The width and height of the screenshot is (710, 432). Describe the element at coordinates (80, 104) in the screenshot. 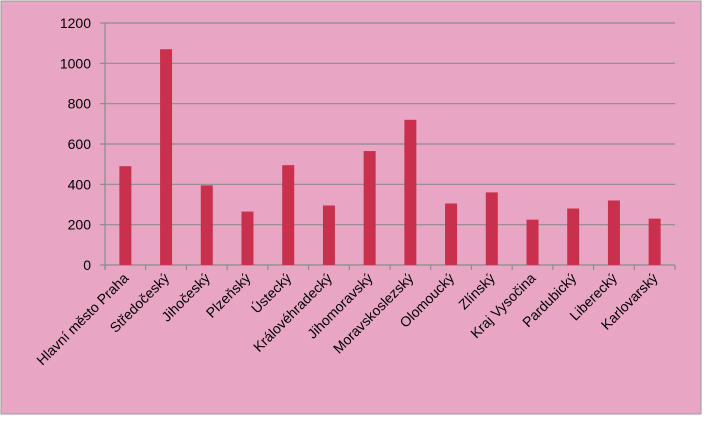

I see `y-tick-label: 800` at that location.